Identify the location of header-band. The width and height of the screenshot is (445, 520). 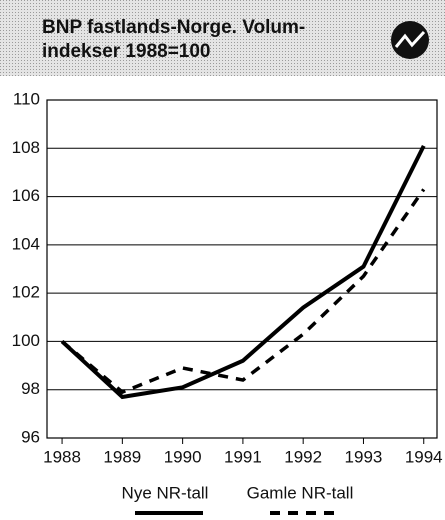
(222, 38).